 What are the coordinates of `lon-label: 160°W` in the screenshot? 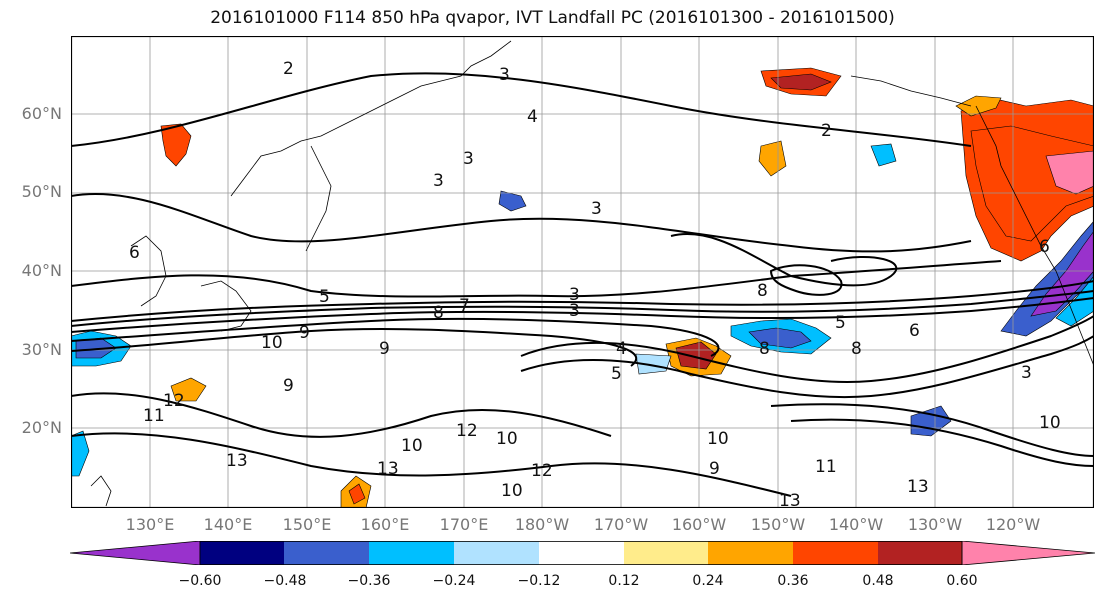 It's located at (699, 524).